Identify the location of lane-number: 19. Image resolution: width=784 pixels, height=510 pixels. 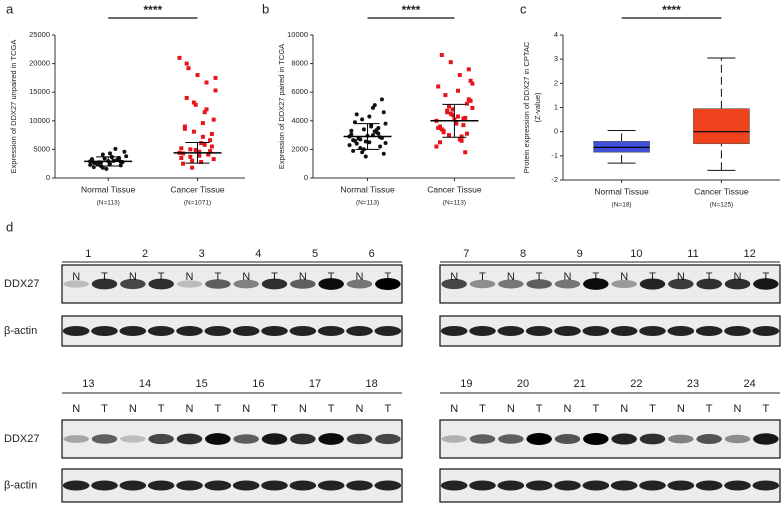
(466, 384).